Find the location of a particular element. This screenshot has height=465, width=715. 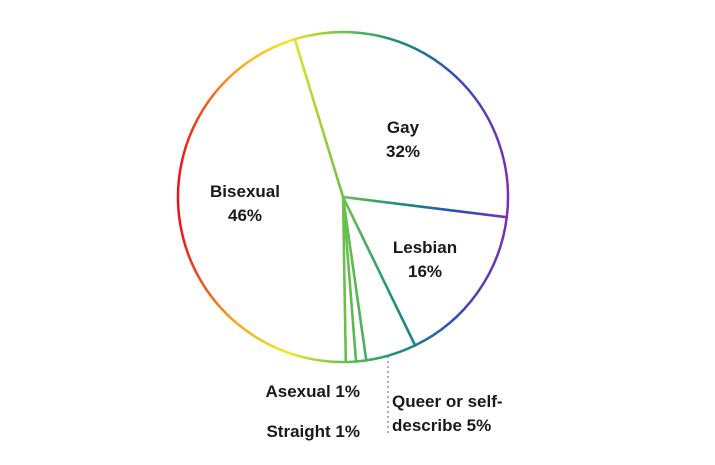

category-label: Gay is located at coordinates (403, 127).